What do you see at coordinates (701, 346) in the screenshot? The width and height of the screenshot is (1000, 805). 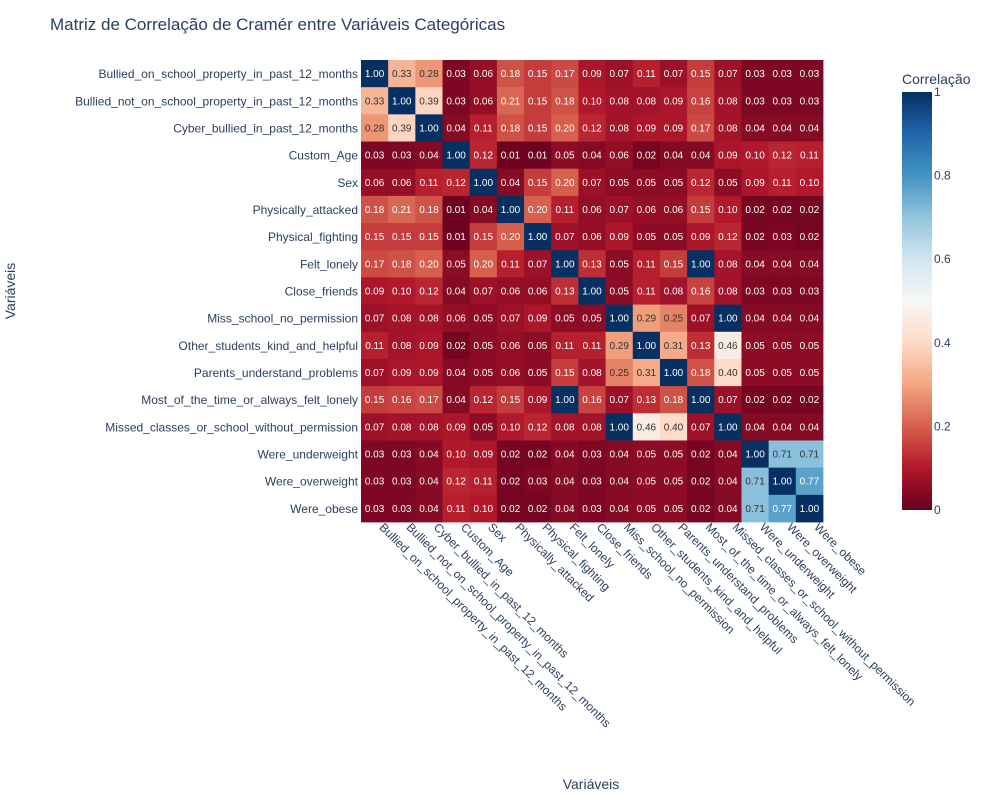 I see `cell-value-label: 0.13` at bounding box center [701, 346].